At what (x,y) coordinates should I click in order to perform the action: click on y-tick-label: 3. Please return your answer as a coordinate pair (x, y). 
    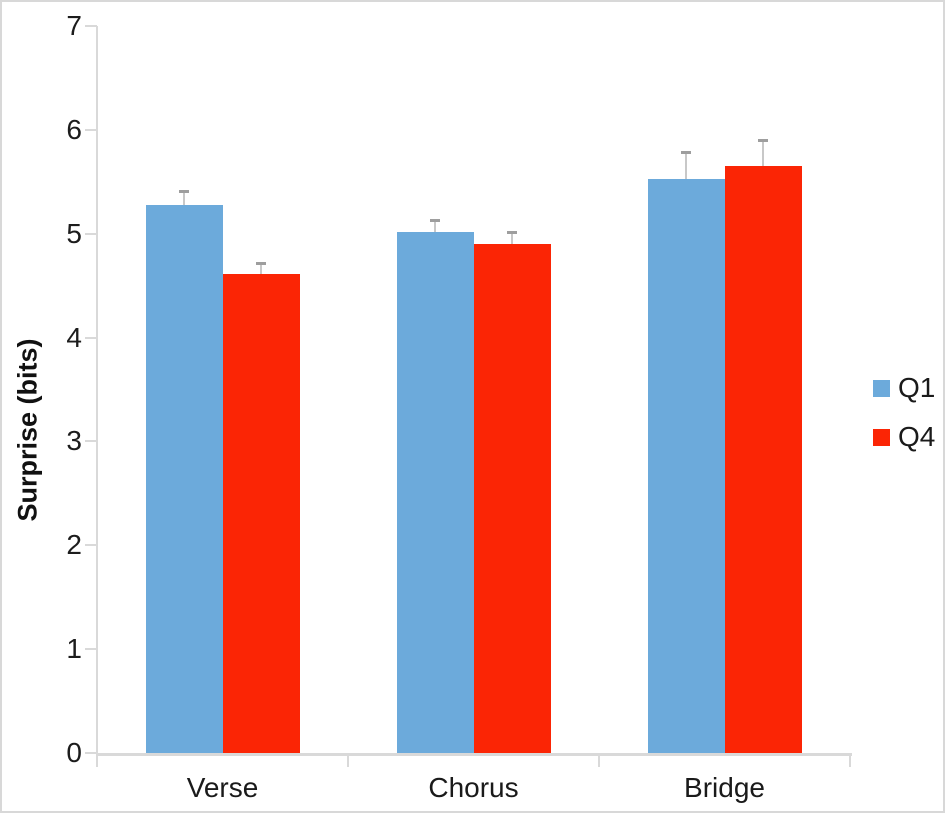
    Looking at the image, I should click on (74, 441).